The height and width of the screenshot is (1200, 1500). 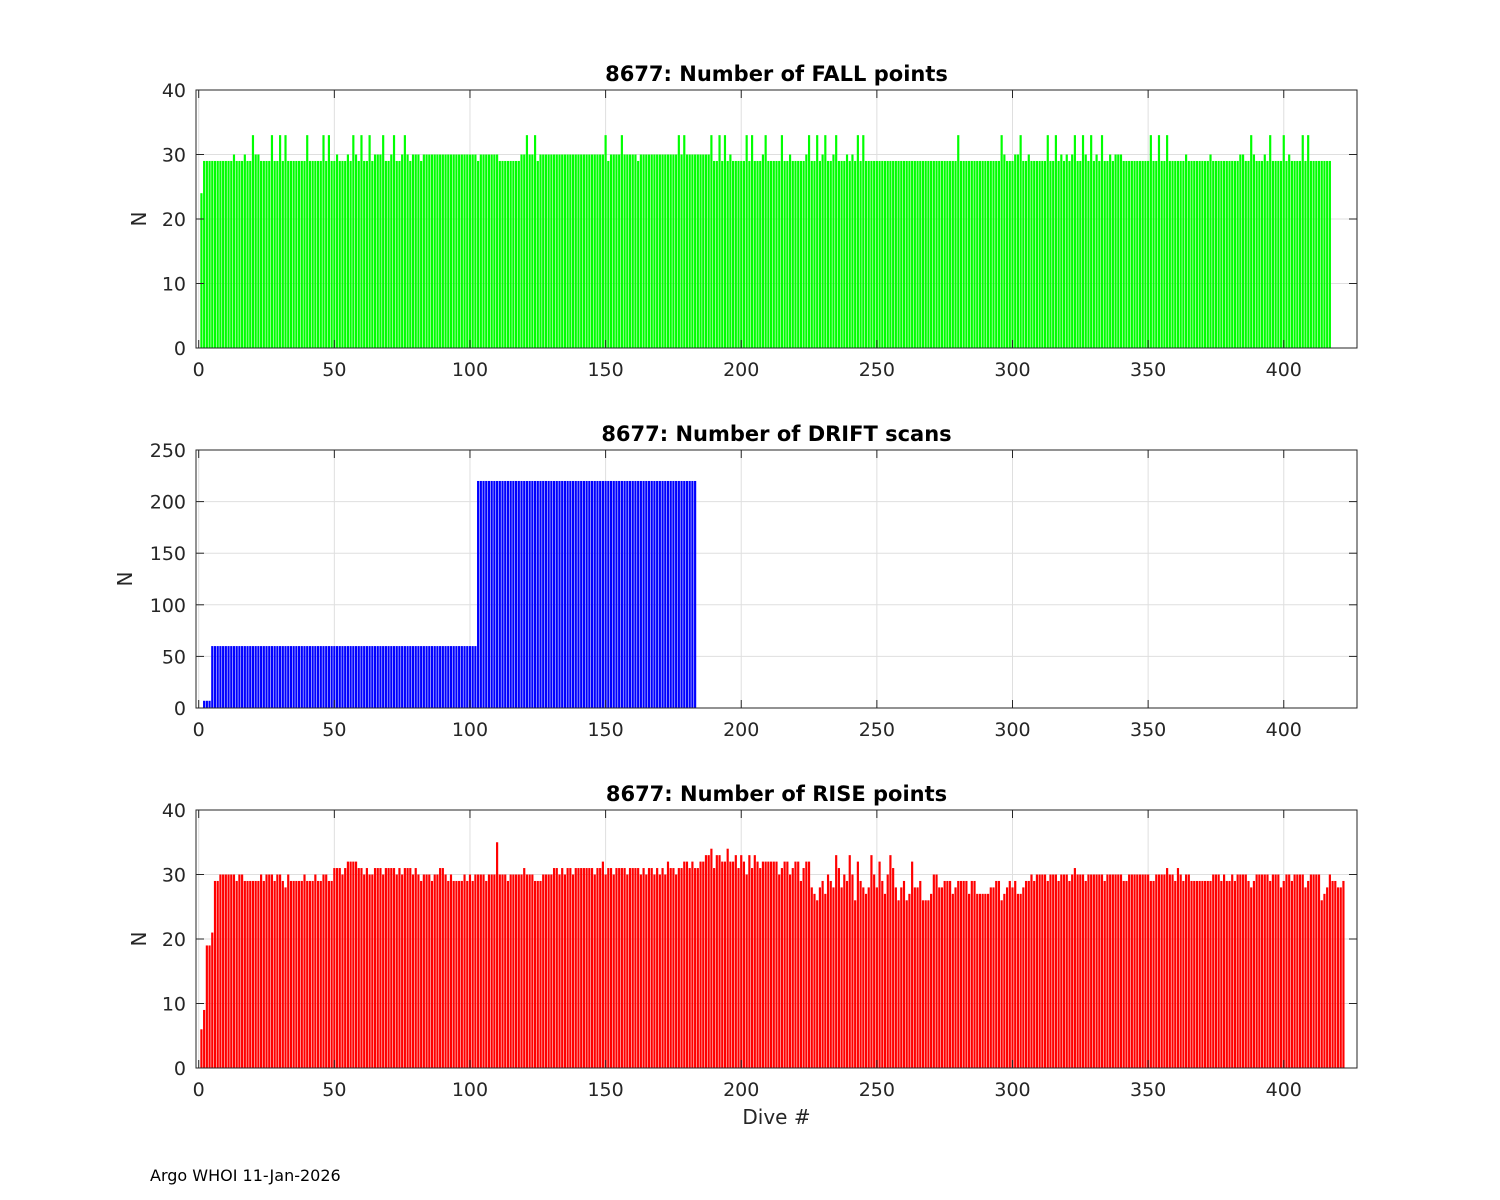 I want to click on y-tick-label: 10, so click(x=174, y=1005).